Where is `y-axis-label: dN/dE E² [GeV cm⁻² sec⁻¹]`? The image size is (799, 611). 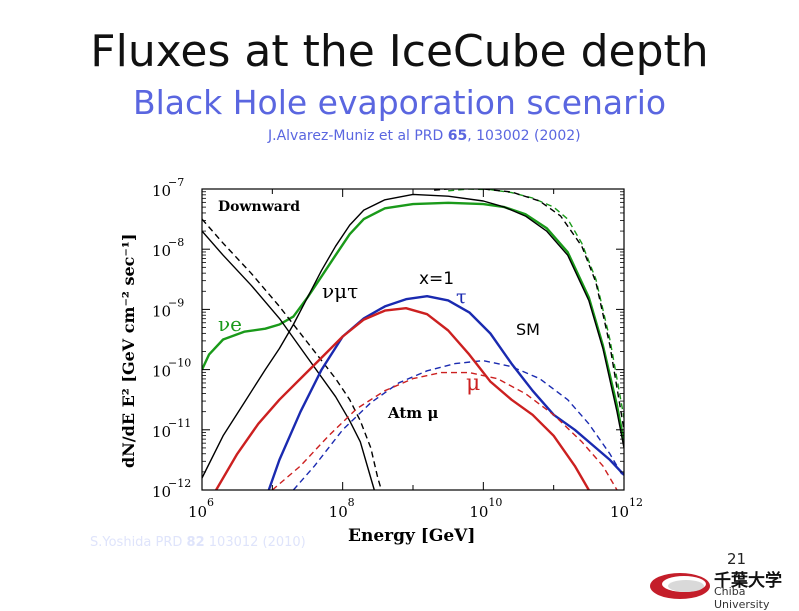
y-axis-label: dN/dE E² [GeV cm⁻² sec⁻¹] is located at coordinates (128, 351).